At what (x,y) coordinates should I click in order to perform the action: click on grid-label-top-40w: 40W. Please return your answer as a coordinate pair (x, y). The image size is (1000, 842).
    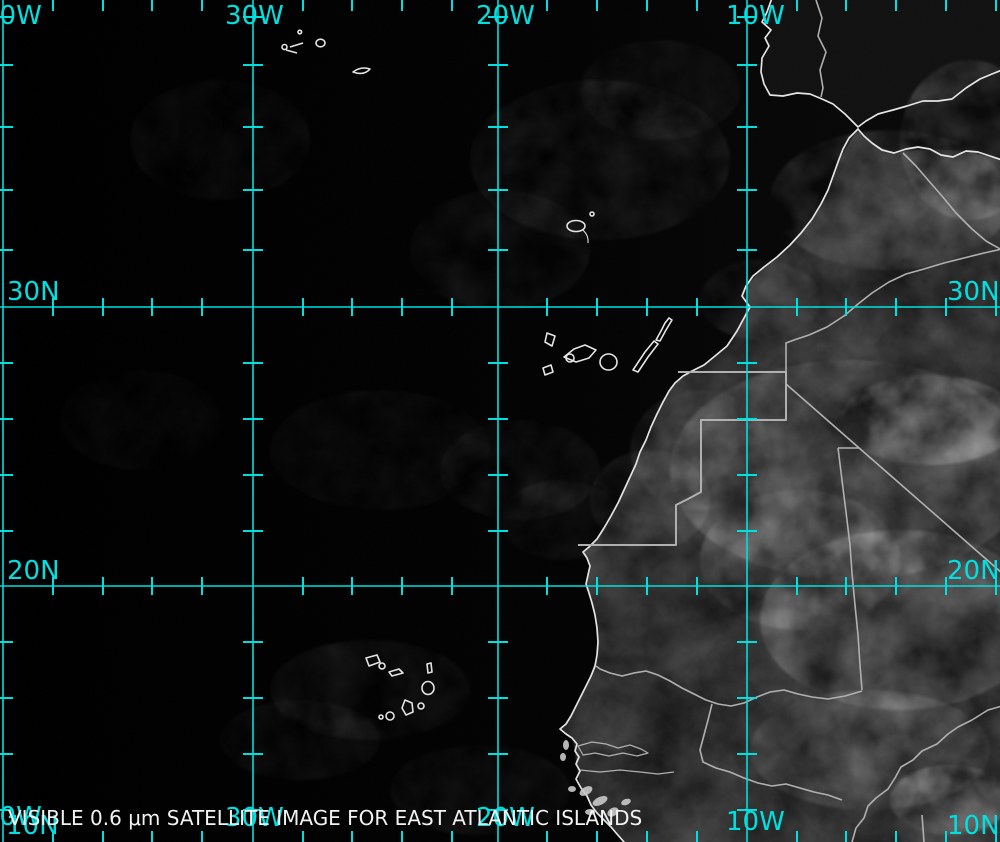
    Looking at the image, I should click on (21, 16).